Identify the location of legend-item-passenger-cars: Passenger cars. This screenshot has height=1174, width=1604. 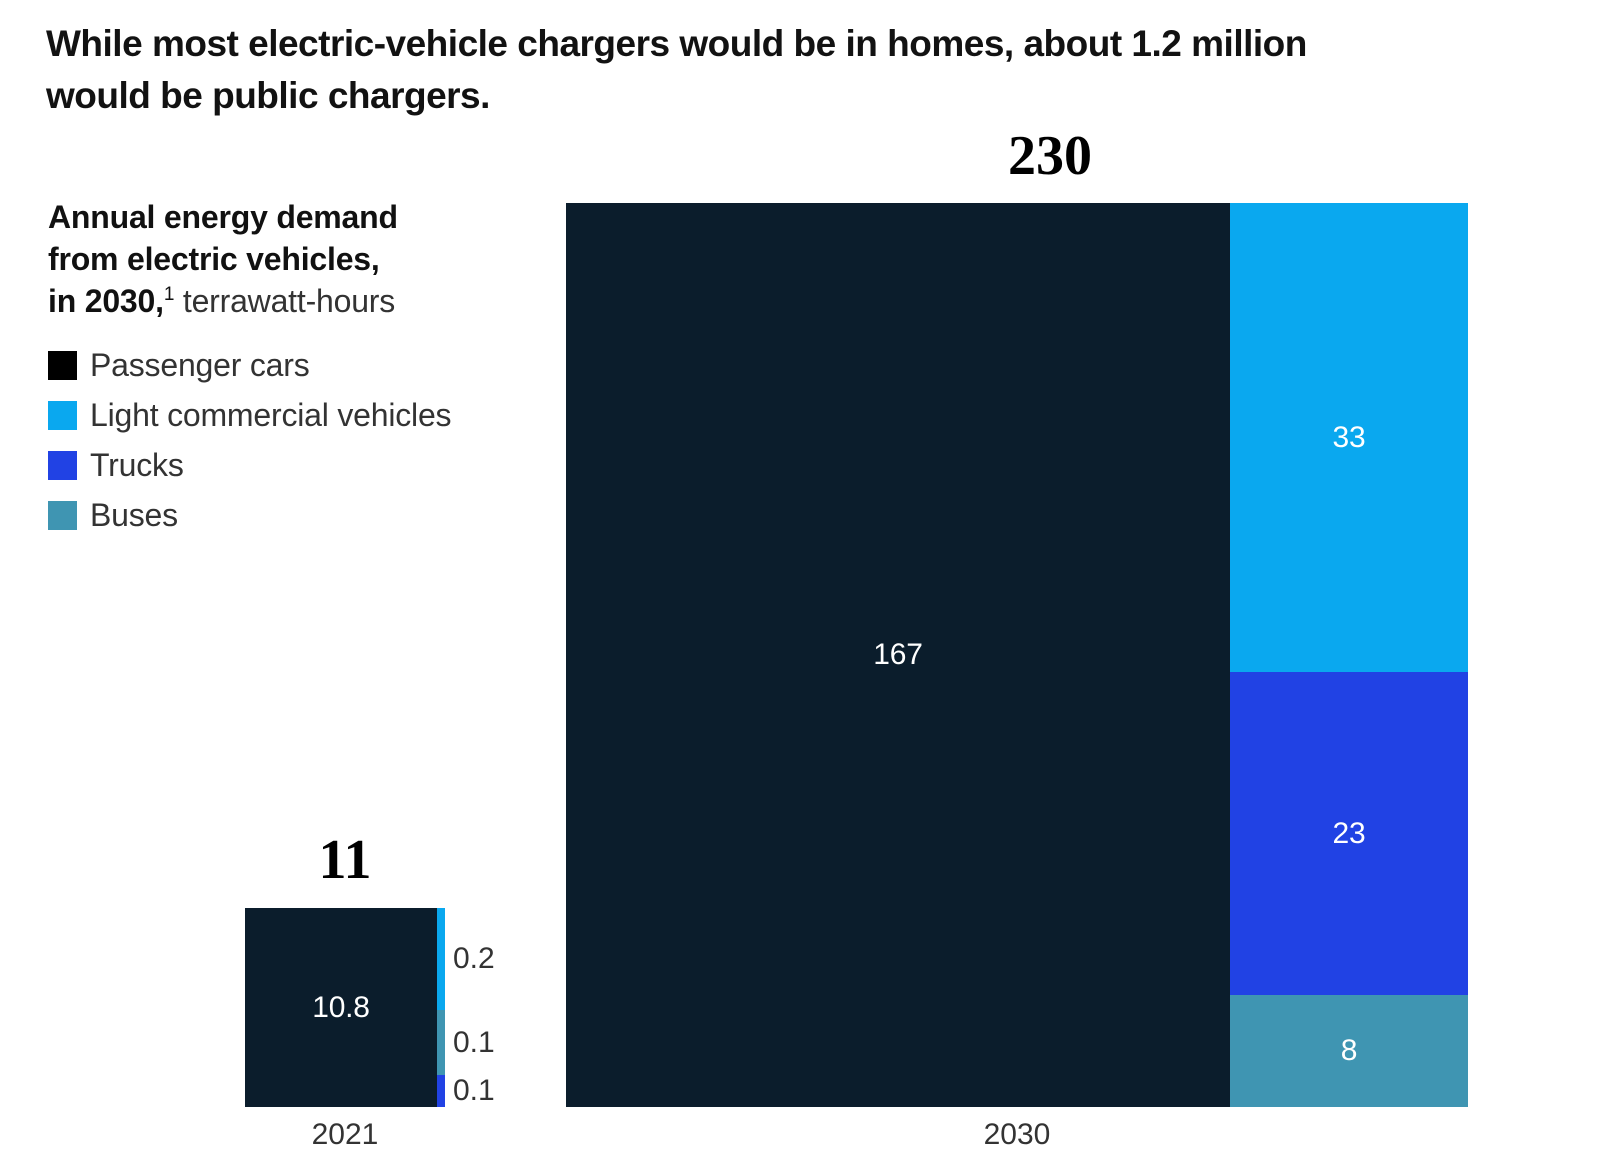
(249, 365).